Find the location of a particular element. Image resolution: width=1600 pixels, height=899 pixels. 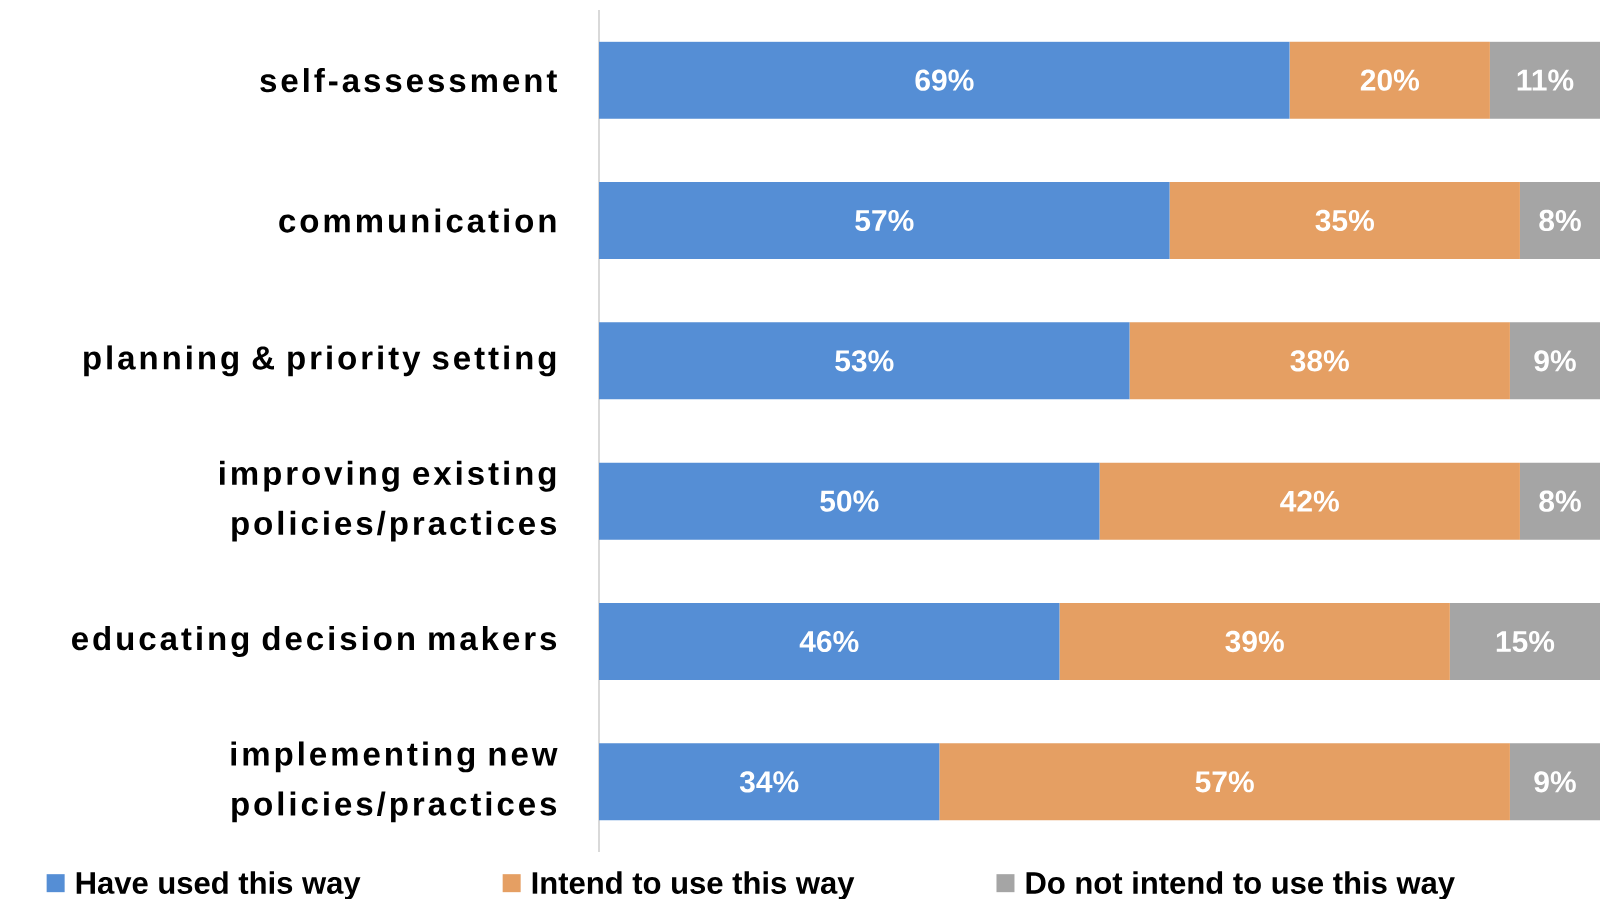

data-label: 42% is located at coordinates (1309, 501).